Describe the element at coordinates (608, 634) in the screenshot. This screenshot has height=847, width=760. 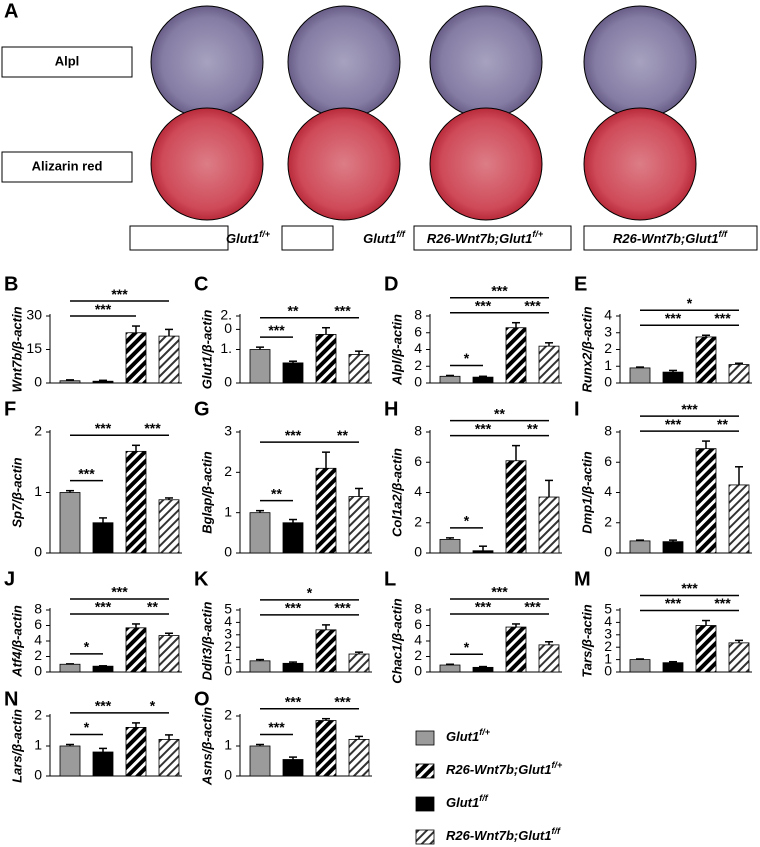
I see `y-tick-label: 3` at that location.